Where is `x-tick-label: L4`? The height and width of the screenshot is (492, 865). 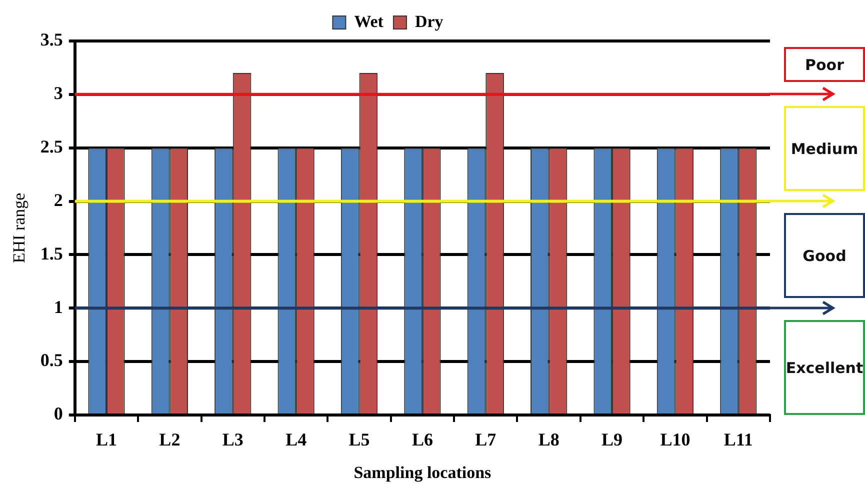
x-tick-label: L4 is located at coordinates (296, 439).